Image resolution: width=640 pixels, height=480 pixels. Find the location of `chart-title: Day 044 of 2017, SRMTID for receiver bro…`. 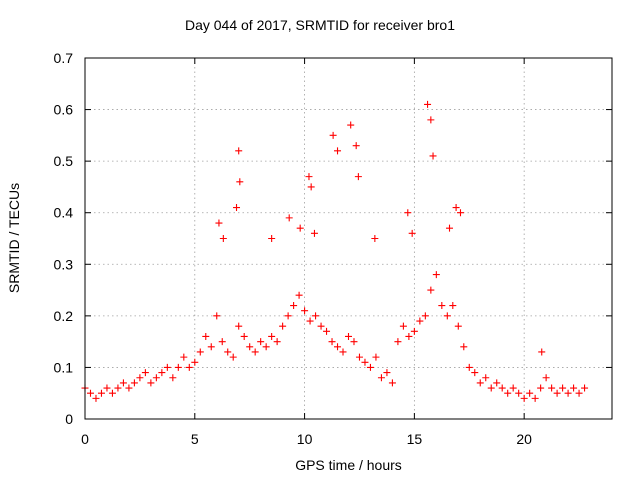

chart-title: Day 044 of 2017, SRMTID for receiver bro… is located at coordinates (319, 25).